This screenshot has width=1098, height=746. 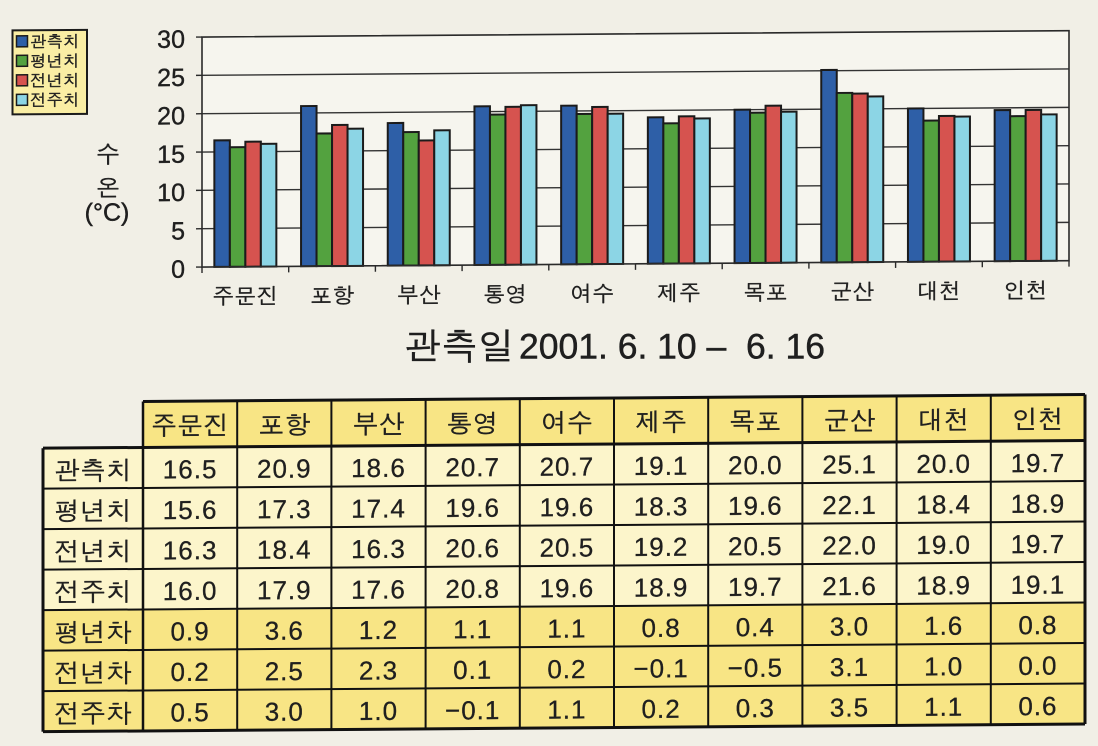 I want to click on svg-text: 0.1, so click(x=472, y=670).